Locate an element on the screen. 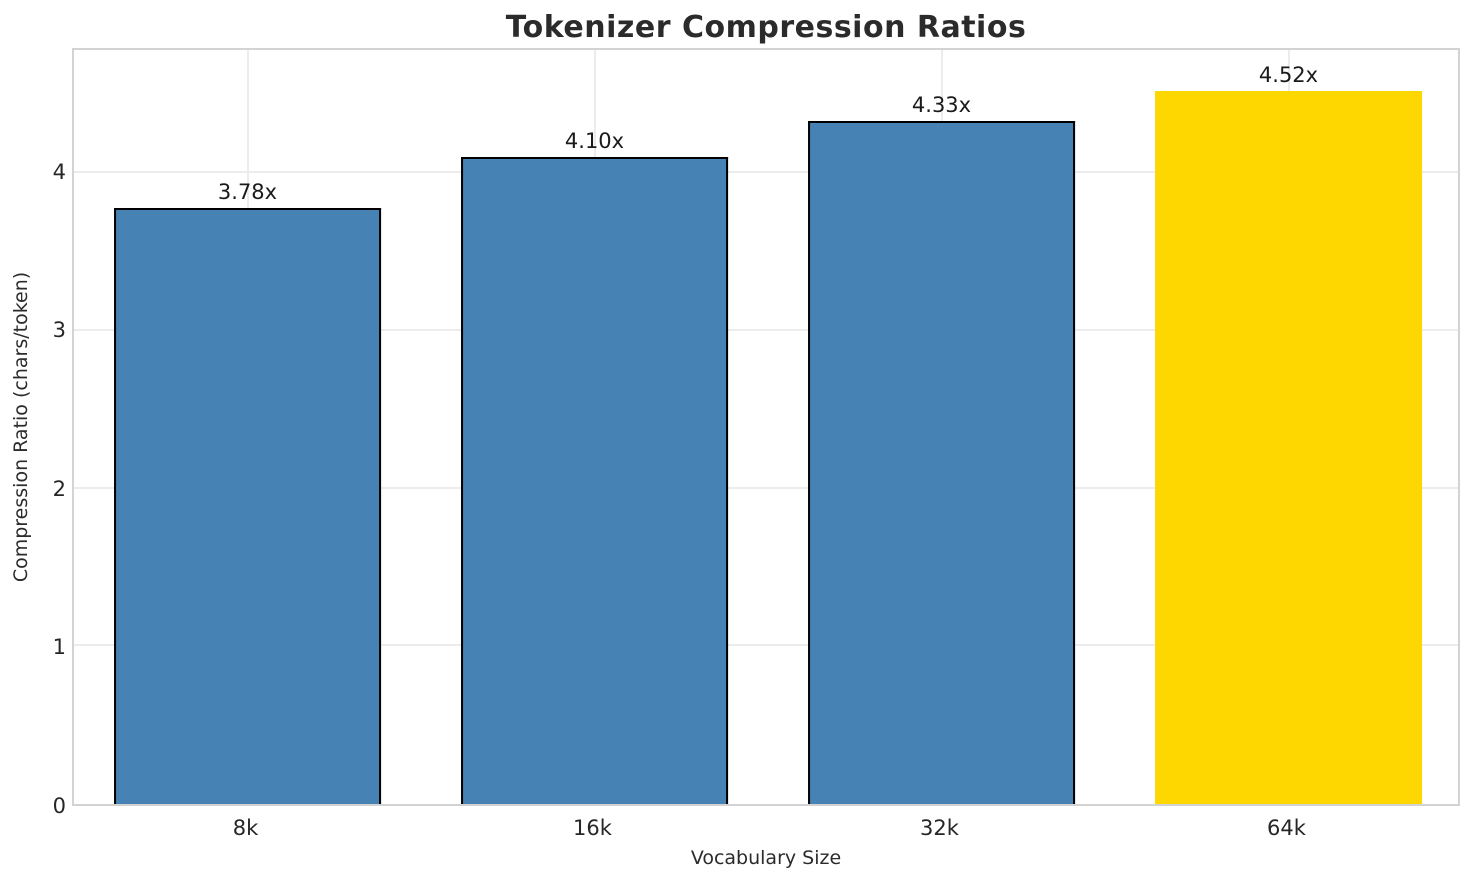 The height and width of the screenshot is (885, 1483). bar-32k is located at coordinates (941, 462).